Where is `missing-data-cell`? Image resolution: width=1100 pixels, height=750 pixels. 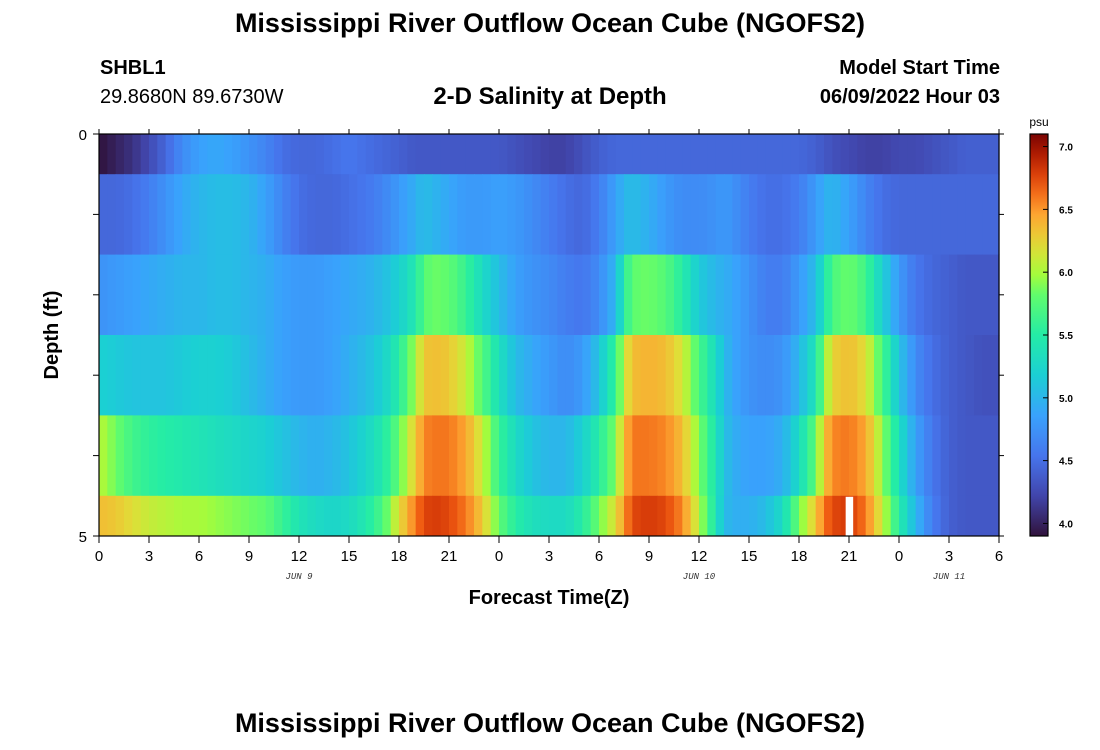 missing-data-cell is located at coordinates (849, 516).